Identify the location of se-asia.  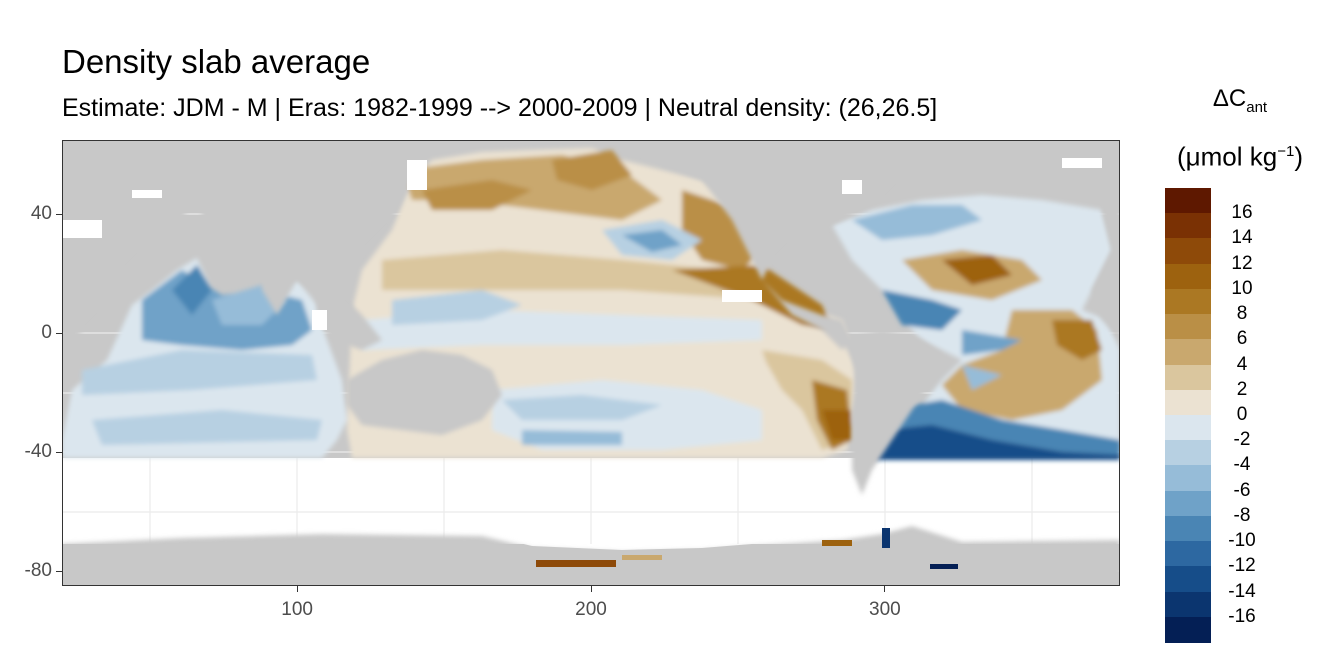
(349, 320).